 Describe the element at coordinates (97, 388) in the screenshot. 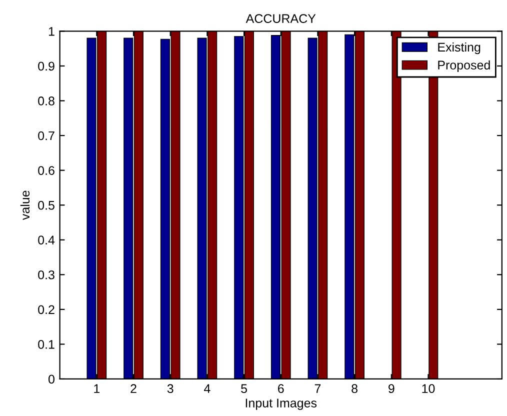

I see `x-tick-label: 1` at that location.